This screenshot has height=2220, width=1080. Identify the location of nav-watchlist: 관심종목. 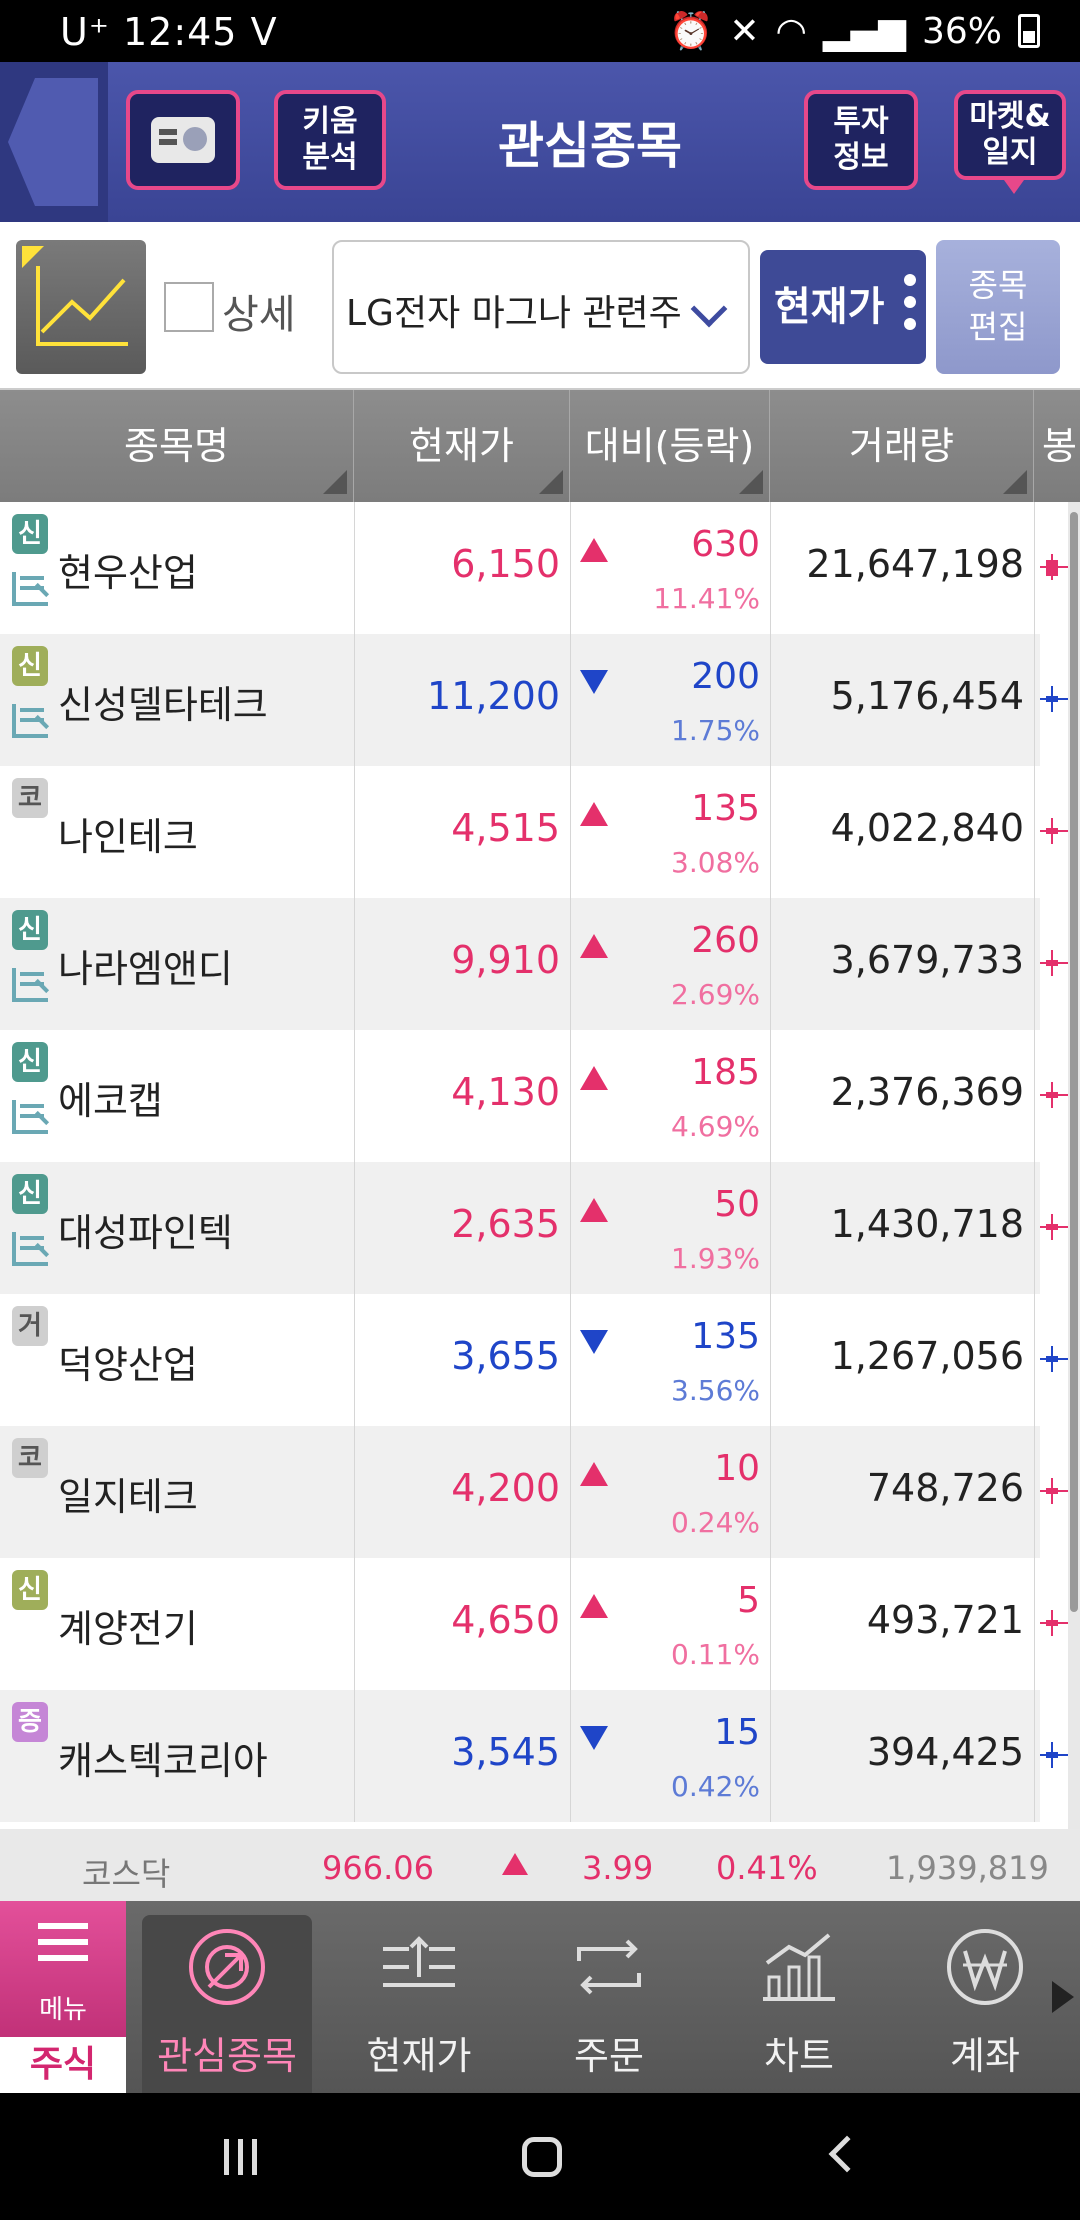
(227, 2004).